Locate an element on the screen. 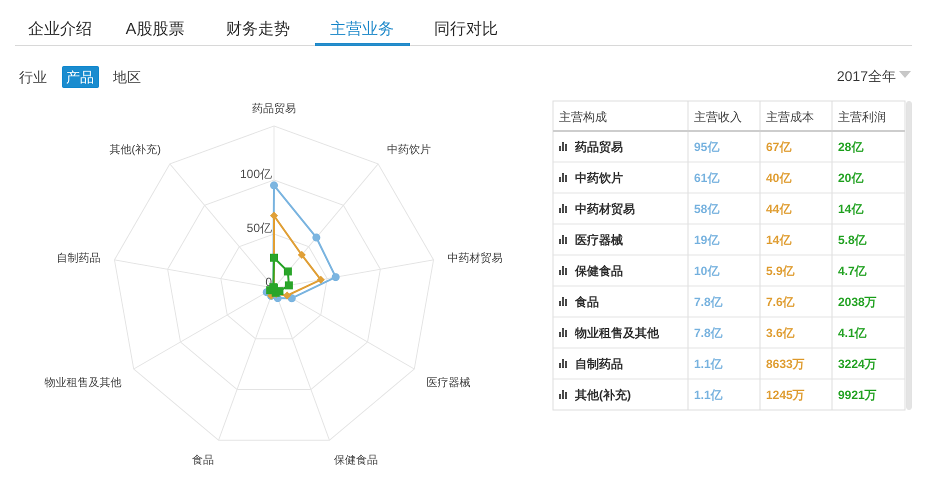 Image resolution: width=927 pixels, height=478 pixels. spoke-label: 中药材贸易 is located at coordinates (474, 257).